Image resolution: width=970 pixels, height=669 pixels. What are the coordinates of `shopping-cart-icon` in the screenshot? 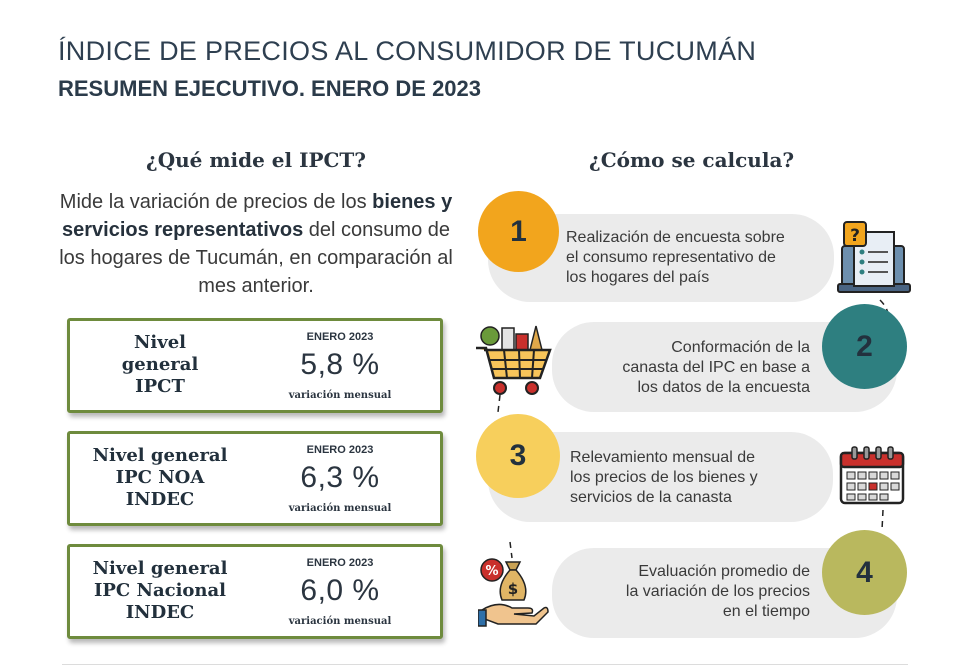 It's located at (514, 360).